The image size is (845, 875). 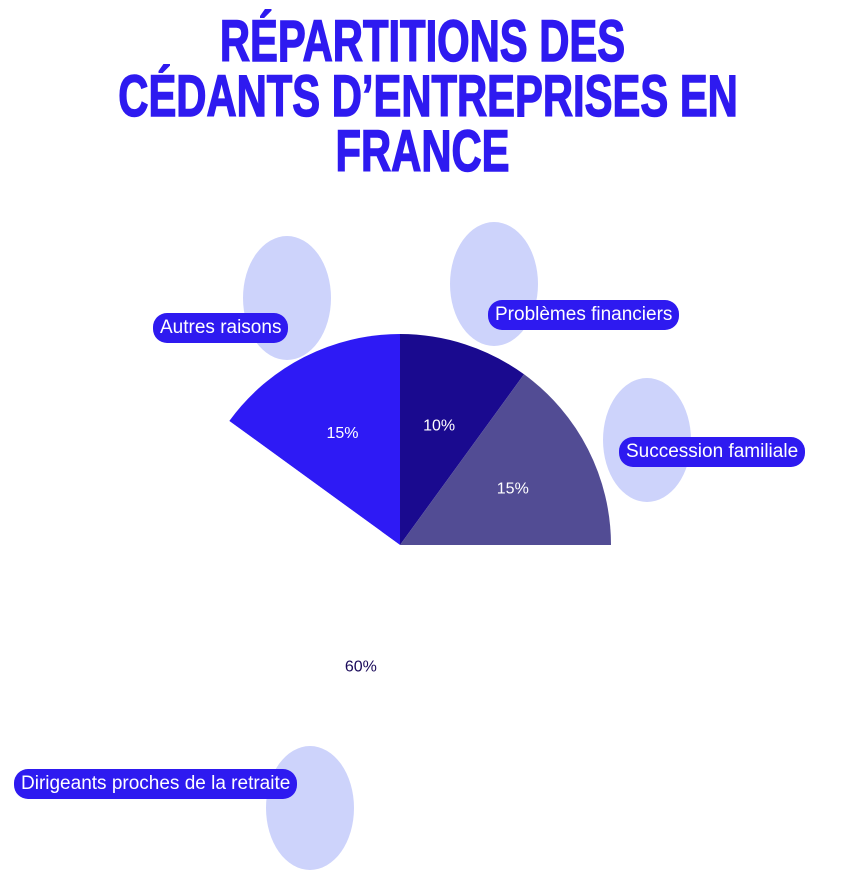 What do you see at coordinates (422, 151) in the screenshot?
I see `title-line: FRANCE` at bounding box center [422, 151].